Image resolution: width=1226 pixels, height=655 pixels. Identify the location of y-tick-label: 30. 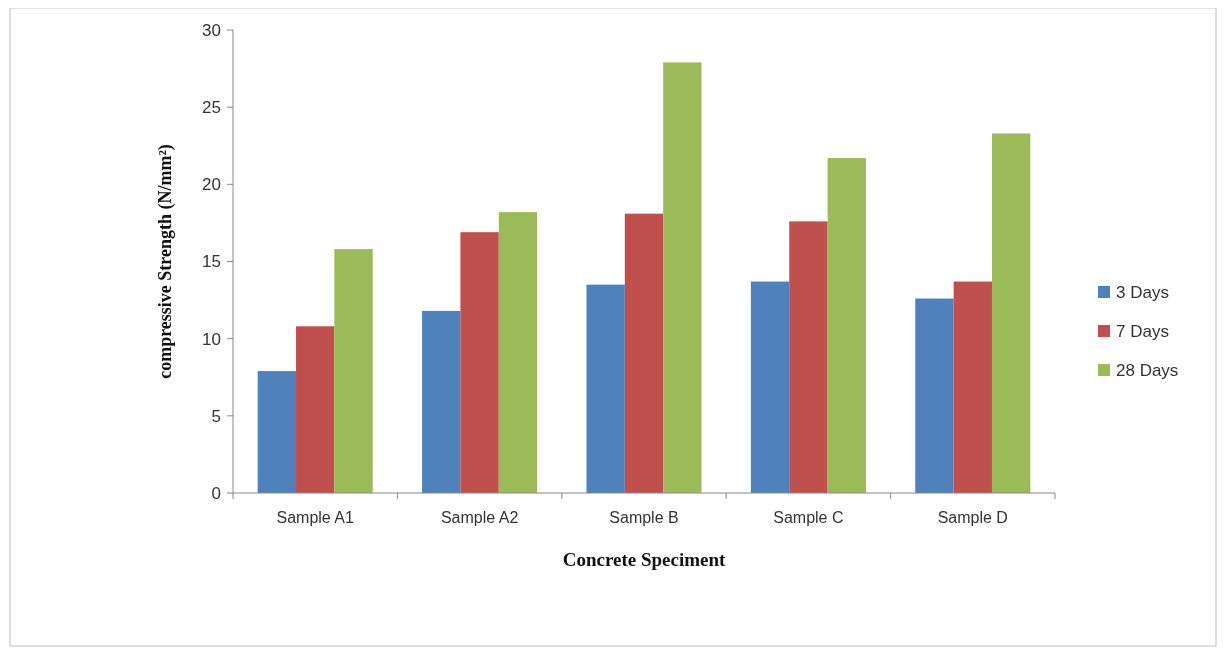
(211, 30).